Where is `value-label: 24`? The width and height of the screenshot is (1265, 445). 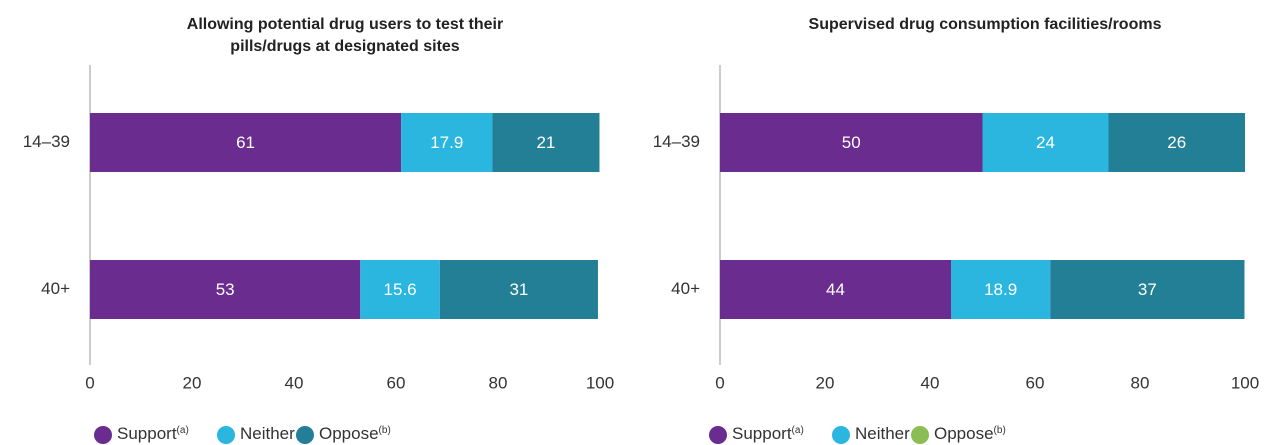
value-label: 24 is located at coordinates (1045, 142).